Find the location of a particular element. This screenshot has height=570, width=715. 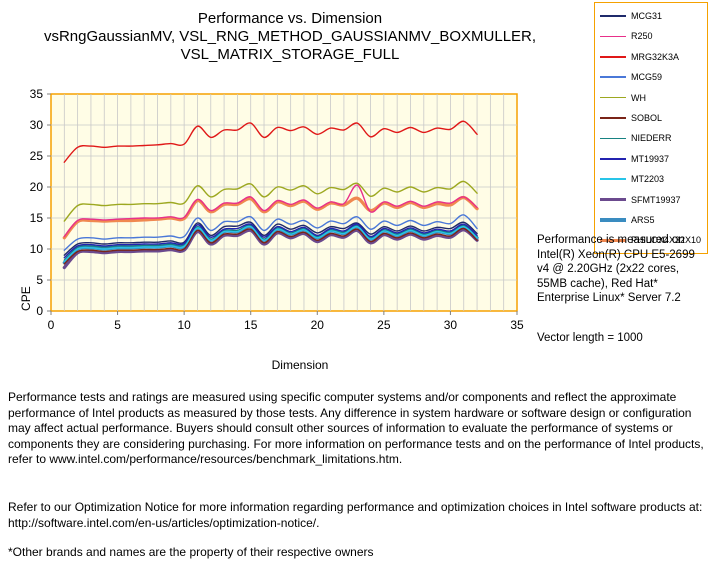

y-tick-label: 20 is located at coordinates (37, 187).